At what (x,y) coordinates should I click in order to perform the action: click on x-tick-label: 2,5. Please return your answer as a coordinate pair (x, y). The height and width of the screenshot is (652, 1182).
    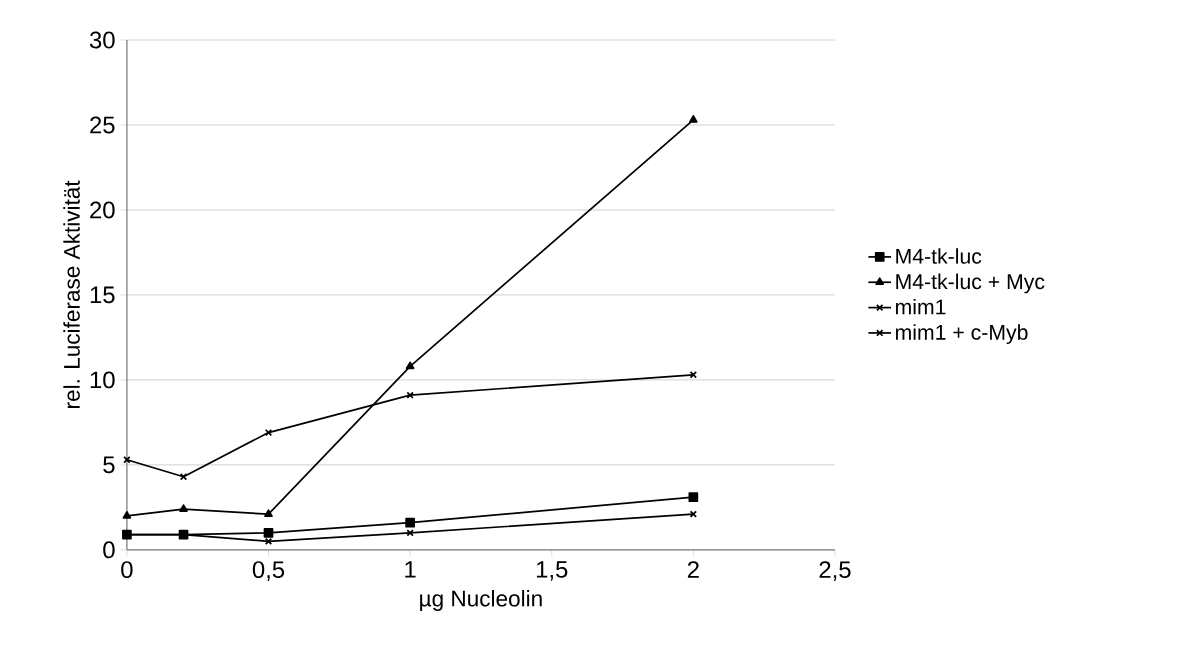
    Looking at the image, I should click on (835, 571).